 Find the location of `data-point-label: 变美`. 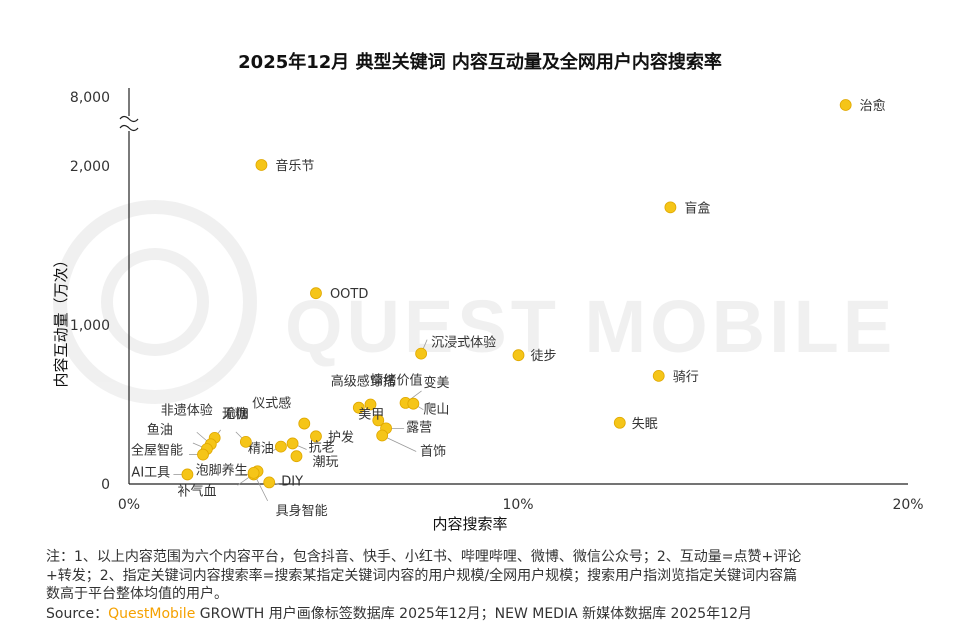

data-point-label: 变美 is located at coordinates (437, 383).